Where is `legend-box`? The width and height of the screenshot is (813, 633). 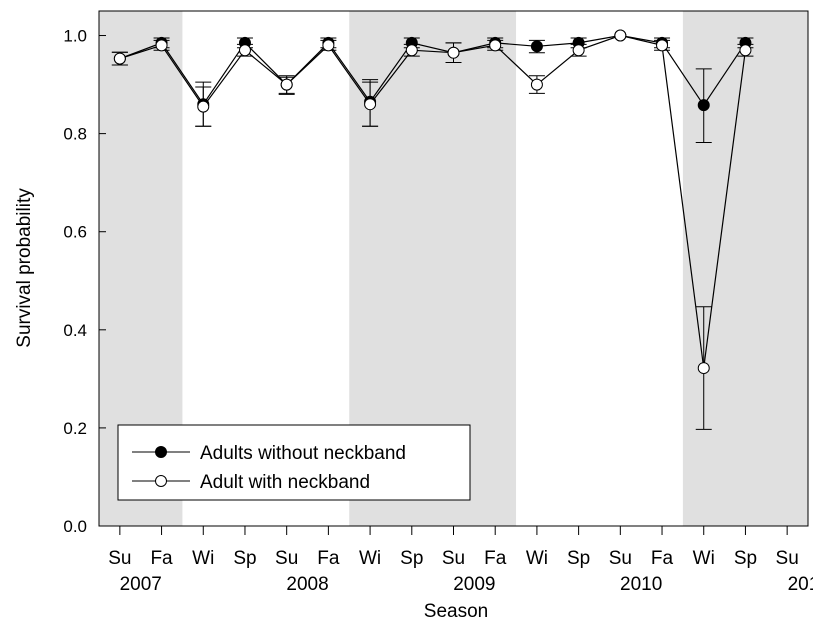 legend-box is located at coordinates (294, 462).